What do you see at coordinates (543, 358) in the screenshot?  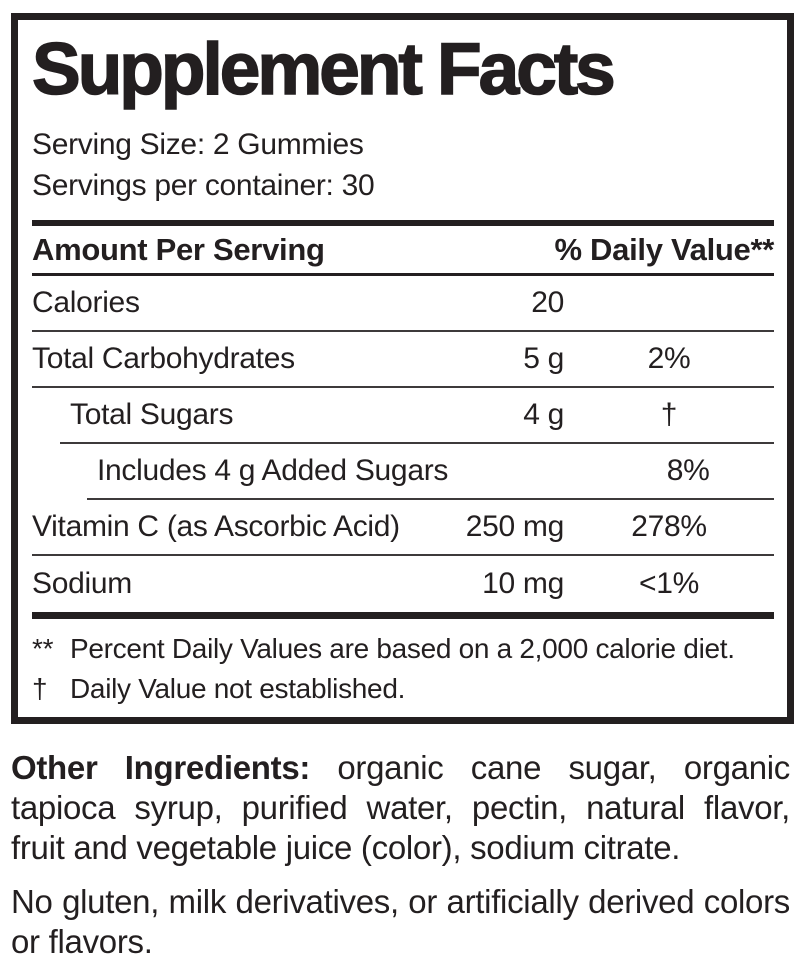 I see `nutrient-amount: 5 g` at bounding box center [543, 358].